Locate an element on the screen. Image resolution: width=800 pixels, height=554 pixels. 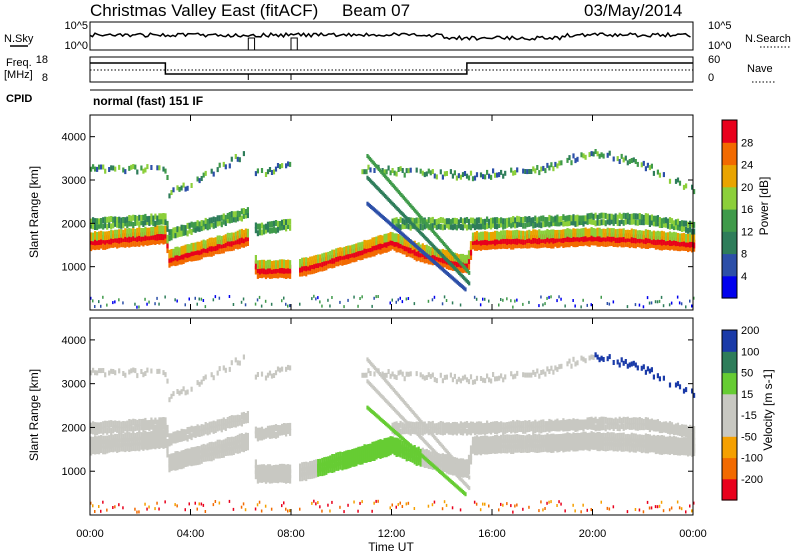
beam-label: Beam 07 is located at coordinates (376, 10).